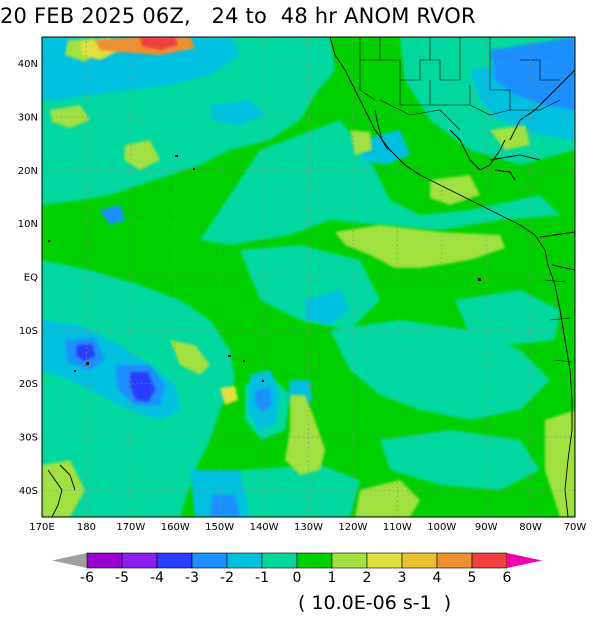  I want to click on colorbar-tick-label: 6, so click(507, 577).